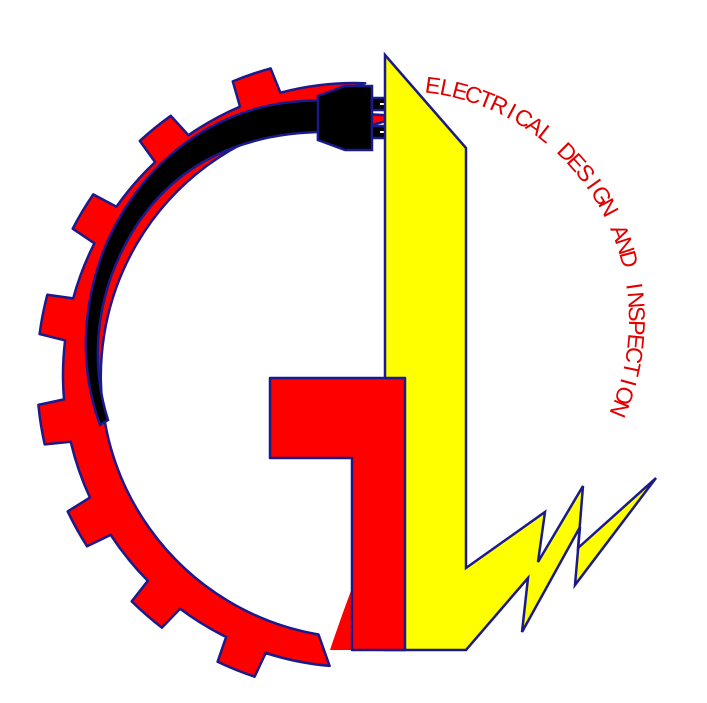 The height and width of the screenshot is (703, 707). Describe the element at coordinates (637, 328) in the screenshot. I see `tagline-letter: P` at that location.